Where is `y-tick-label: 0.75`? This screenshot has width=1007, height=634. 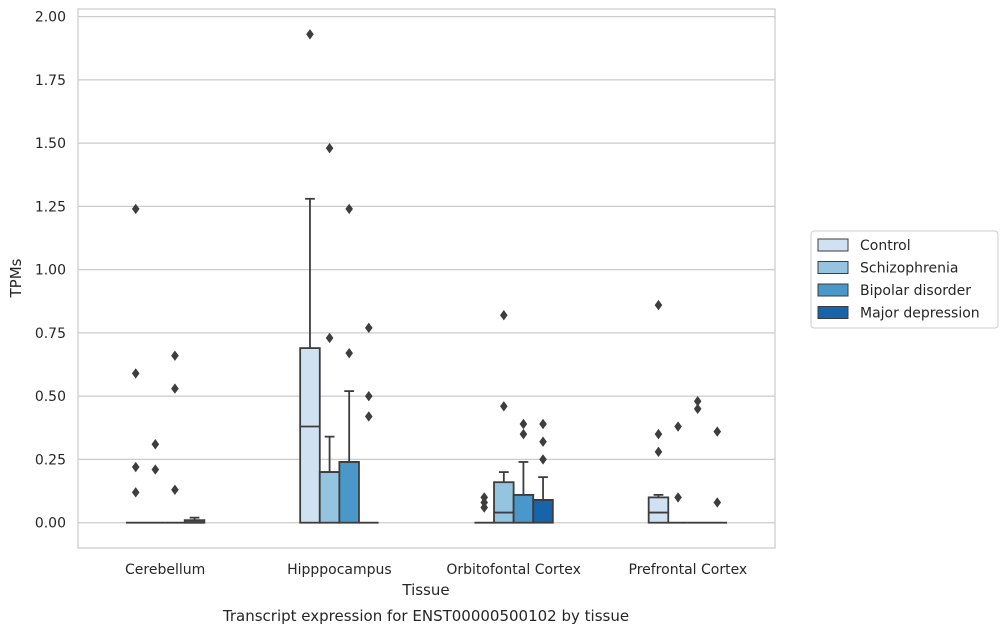 y-tick-label: 0.75 is located at coordinates (50, 334).